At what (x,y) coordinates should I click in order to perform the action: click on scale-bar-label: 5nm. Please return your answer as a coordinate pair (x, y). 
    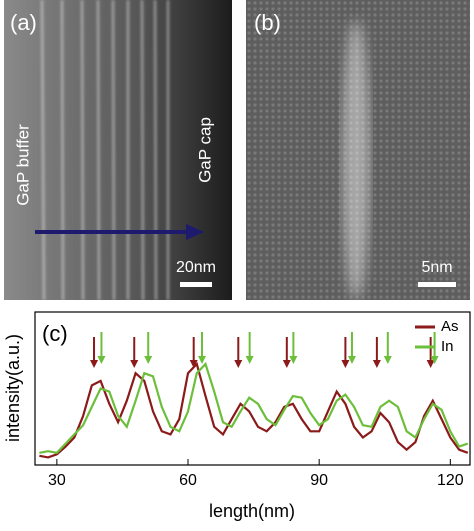
    Looking at the image, I should click on (436, 267).